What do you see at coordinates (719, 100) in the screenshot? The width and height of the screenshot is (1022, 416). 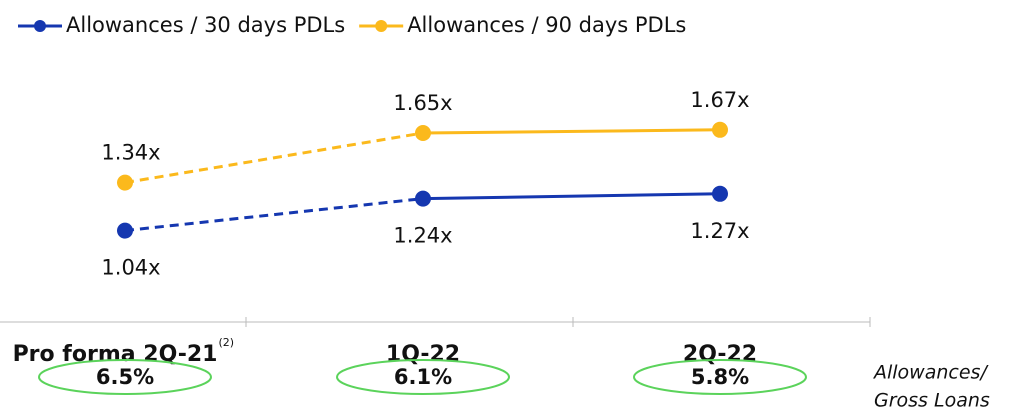 I see `data-label: 1.67x` at bounding box center [719, 100].